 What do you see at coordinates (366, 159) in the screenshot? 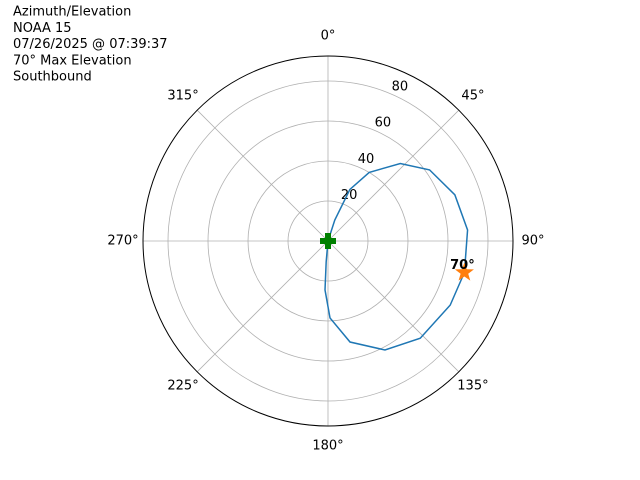
I see `r-tick-label: 40` at bounding box center [366, 159].